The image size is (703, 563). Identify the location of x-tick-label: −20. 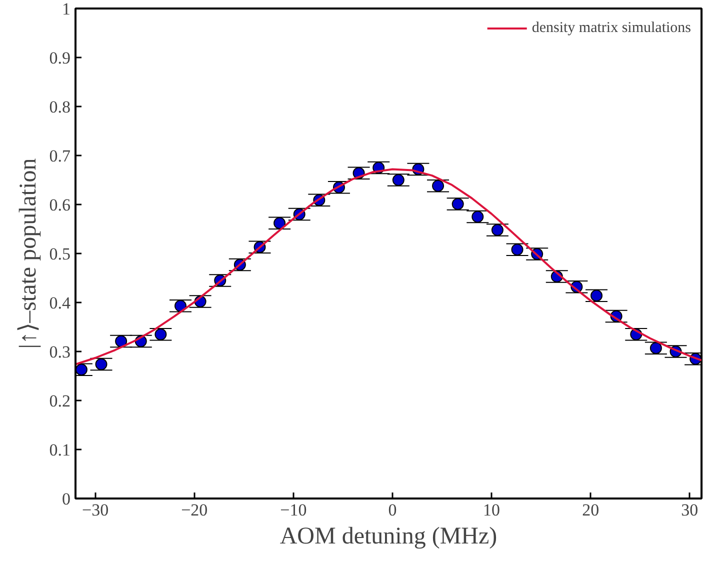
(194, 510).